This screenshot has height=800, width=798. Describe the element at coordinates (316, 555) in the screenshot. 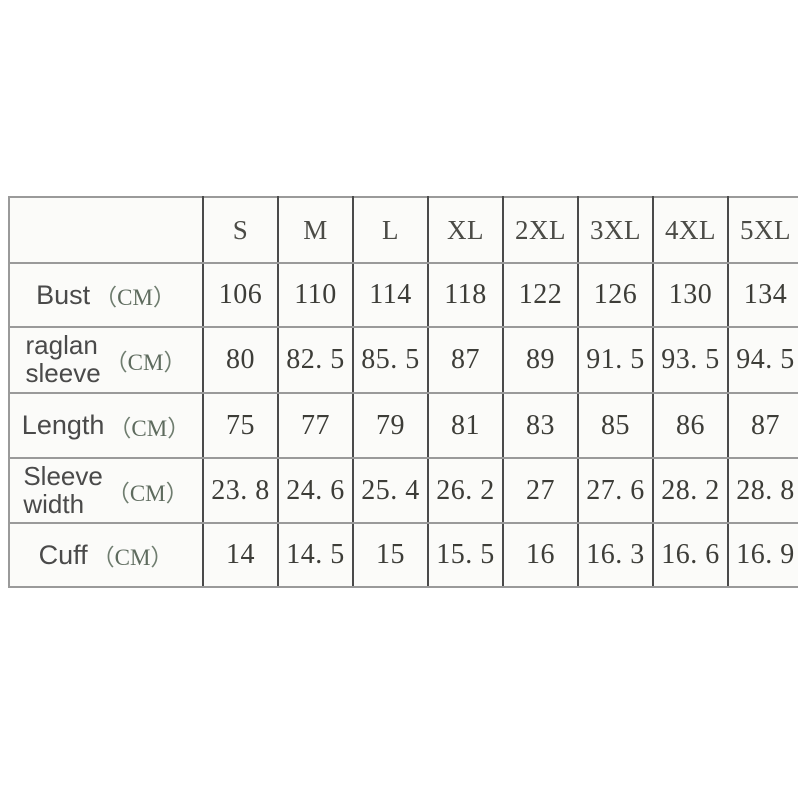

I see `cell-cuff-m: 14. 5` at that location.